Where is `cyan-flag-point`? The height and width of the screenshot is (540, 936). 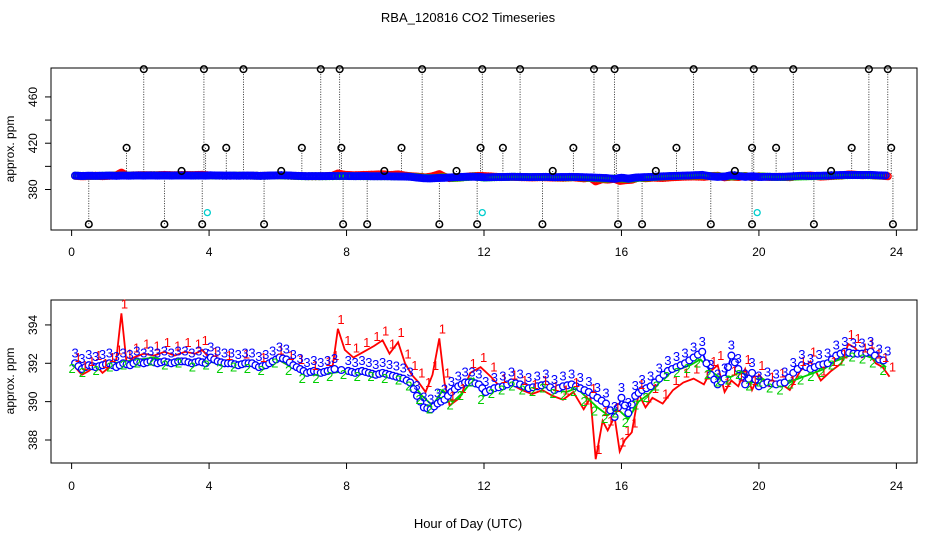 cyan-flag-point is located at coordinates (207, 212).